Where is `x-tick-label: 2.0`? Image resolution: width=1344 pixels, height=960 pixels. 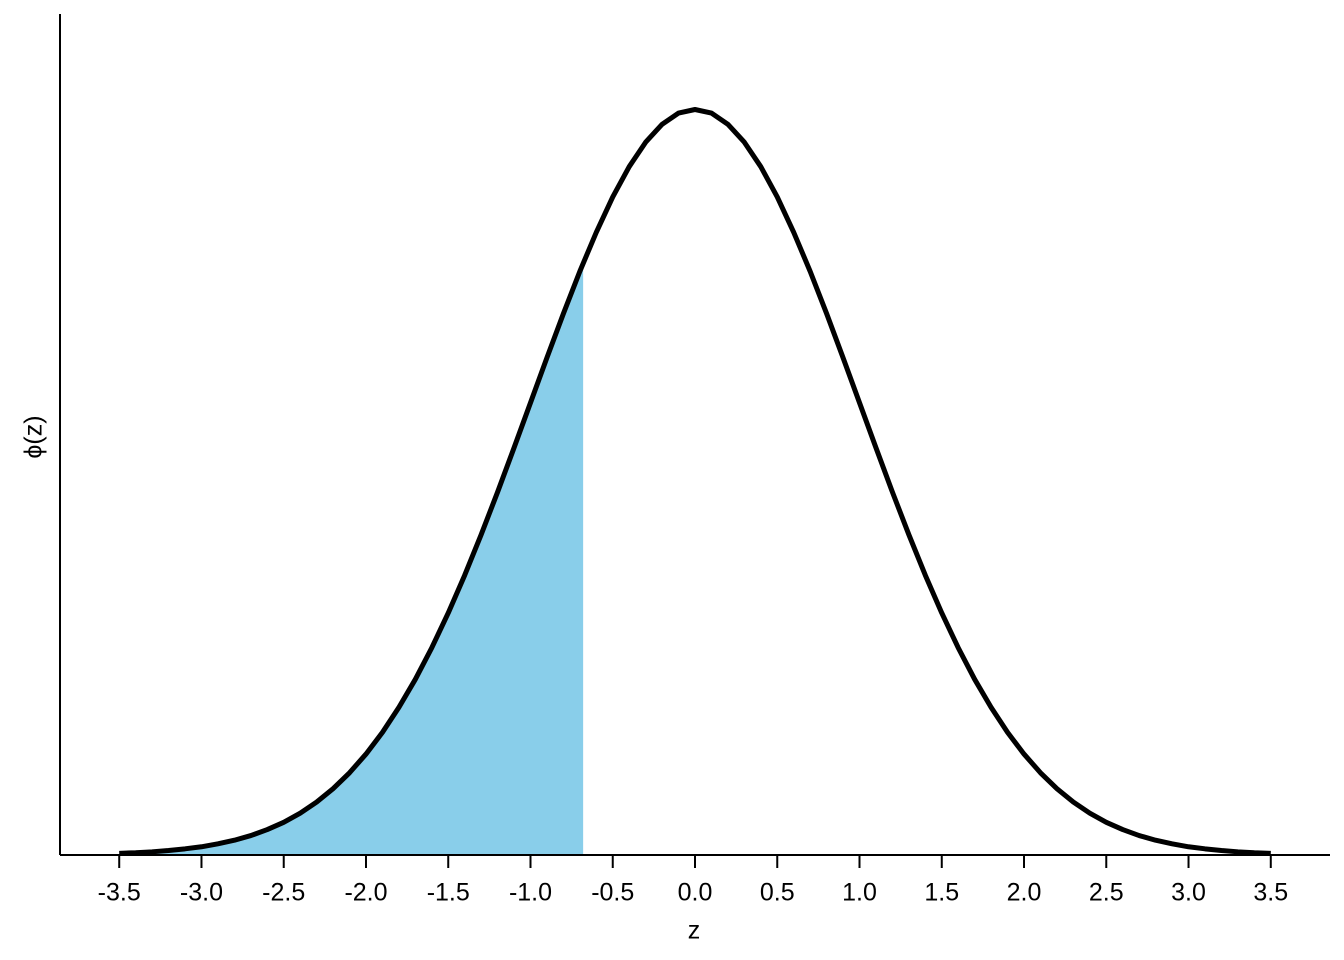
x-tick-label: 2.0 is located at coordinates (1024, 893).